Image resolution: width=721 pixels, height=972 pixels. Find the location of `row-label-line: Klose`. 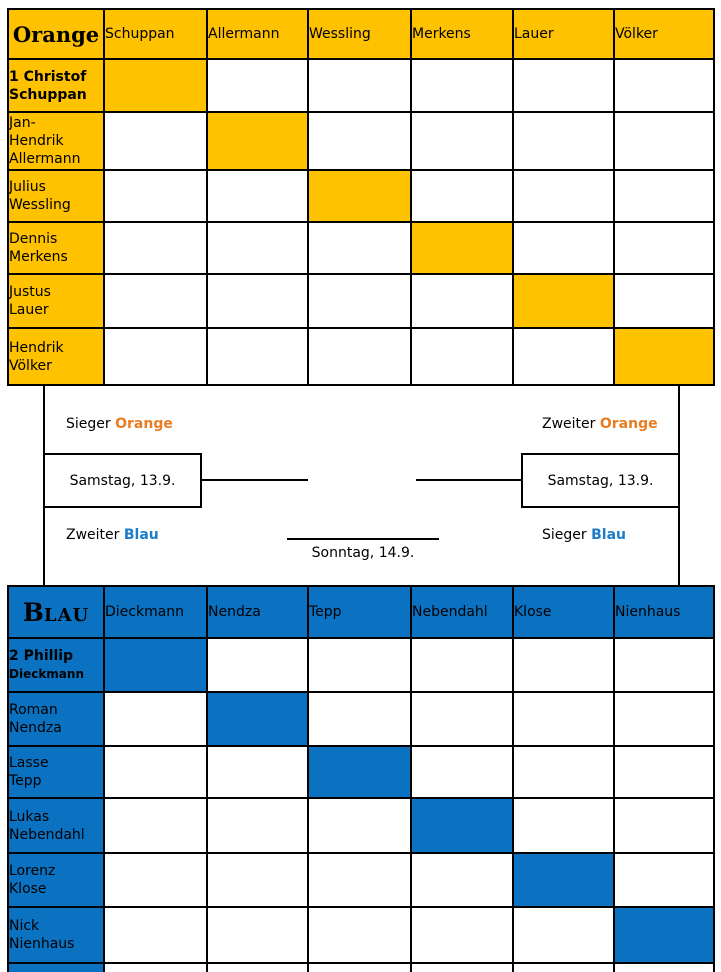

row-label-line: Klose is located at coordinates (28, 889).